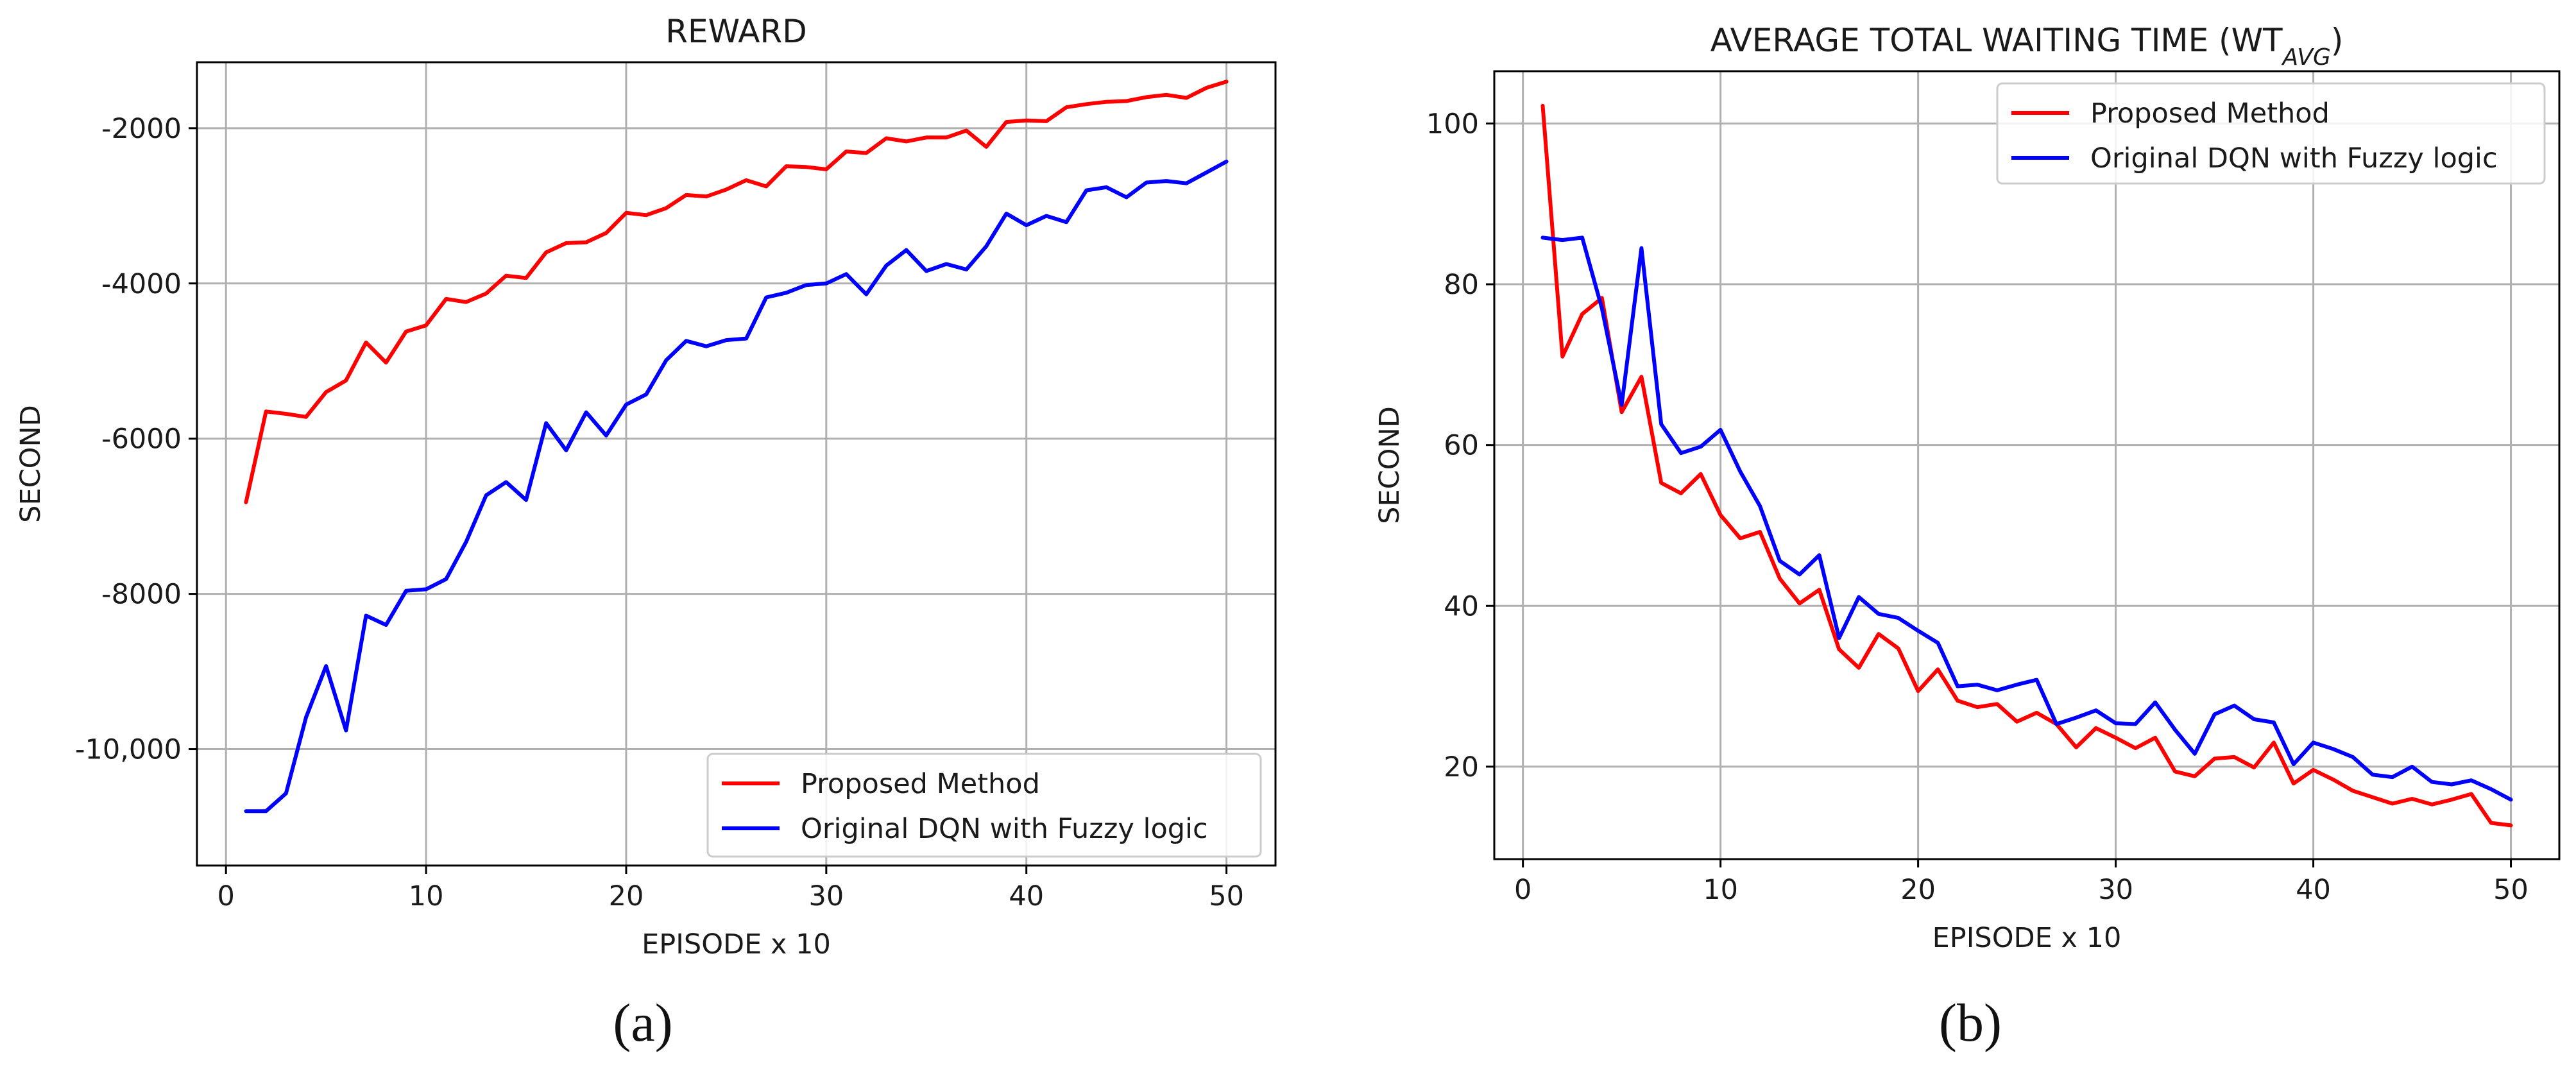 This screenshot has width=2576, height=1067. What do you see at coordinates (1226, 896) in the screenshot?
I see `reward-x-tick-label: 50` at bounding box center [1226, 896].